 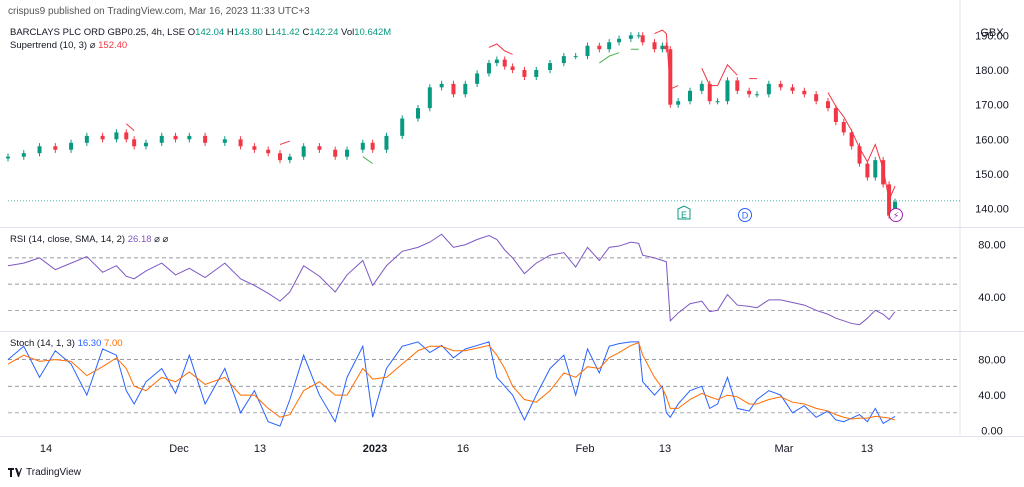 What do you see at coordinates (268, 32) in the screenshot?
I see `low-label: L` at bounding box center [268, 32].